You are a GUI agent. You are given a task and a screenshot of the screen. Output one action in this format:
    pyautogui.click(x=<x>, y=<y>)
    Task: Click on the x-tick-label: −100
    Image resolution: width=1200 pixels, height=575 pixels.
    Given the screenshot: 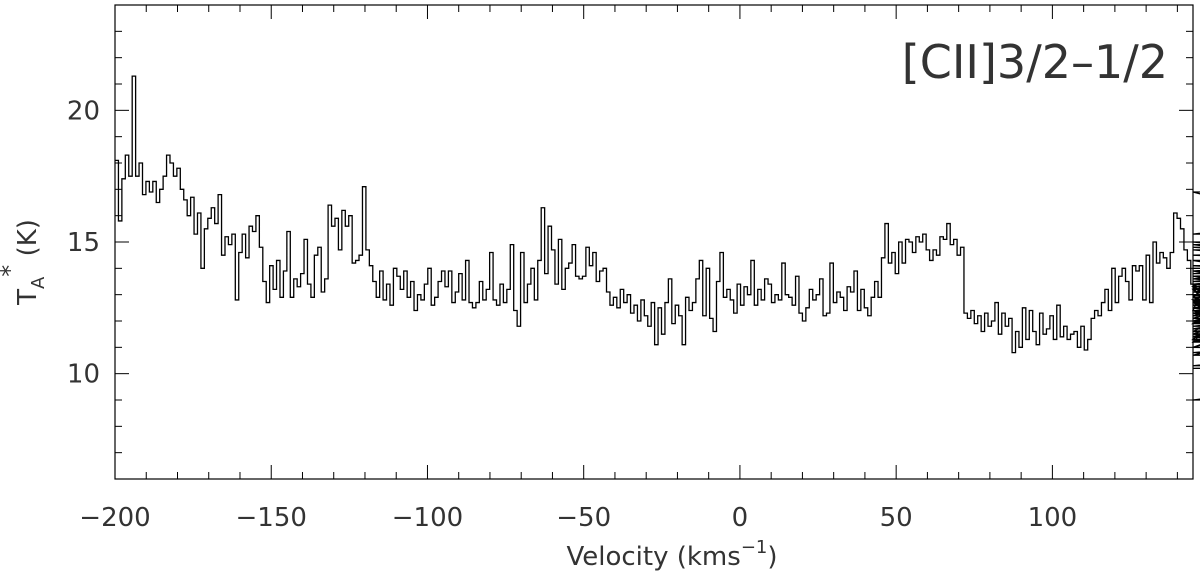 What is the action you would take?
    pyautogui.click(x=427, y=518)
    